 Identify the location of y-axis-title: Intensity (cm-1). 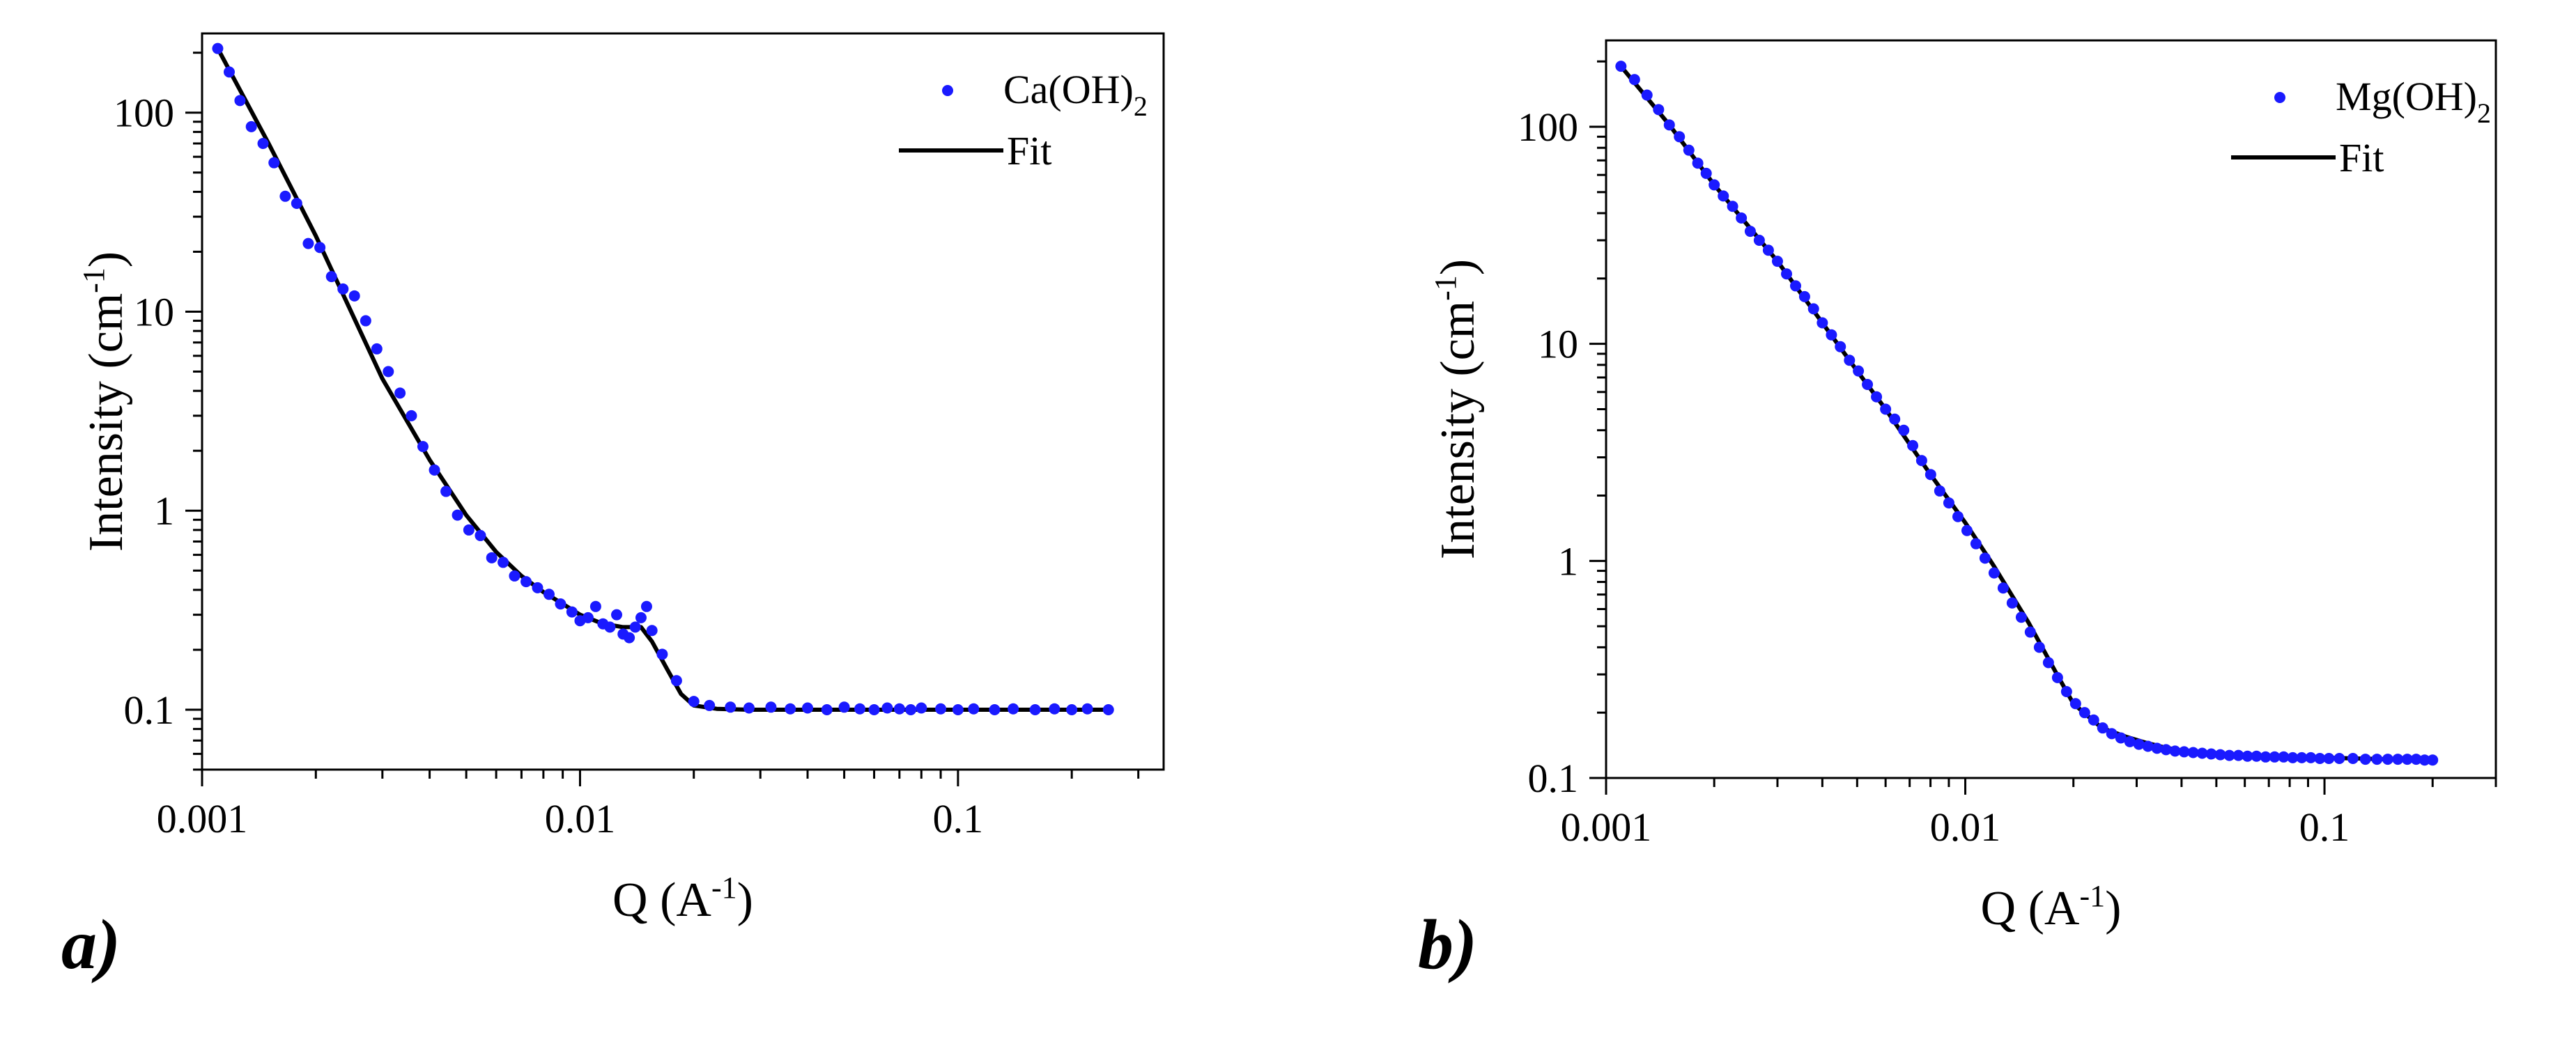
(105, 401).